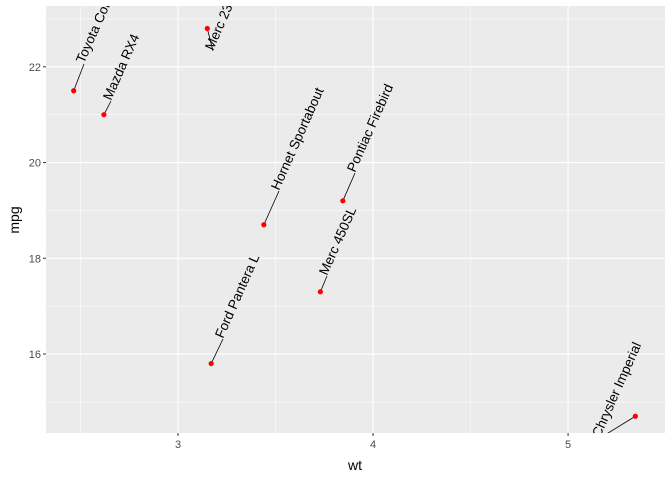 This screenshot has height=480, width=672. I want to click on y-tick-label: 16, so click(35, 355).